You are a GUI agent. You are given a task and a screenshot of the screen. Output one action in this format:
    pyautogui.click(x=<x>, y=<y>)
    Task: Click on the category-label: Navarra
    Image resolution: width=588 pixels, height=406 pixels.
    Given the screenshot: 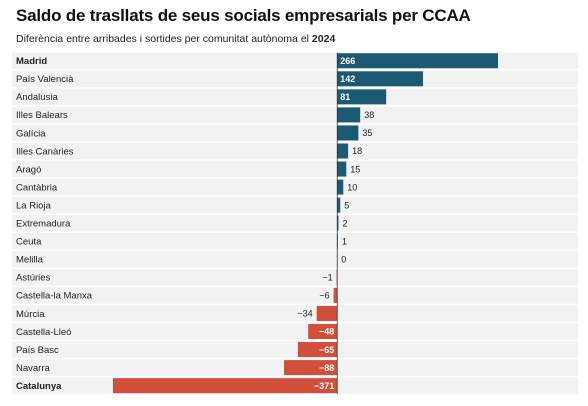 What is the action you would take?
    pyautogui.click(x=33, y=368)
    